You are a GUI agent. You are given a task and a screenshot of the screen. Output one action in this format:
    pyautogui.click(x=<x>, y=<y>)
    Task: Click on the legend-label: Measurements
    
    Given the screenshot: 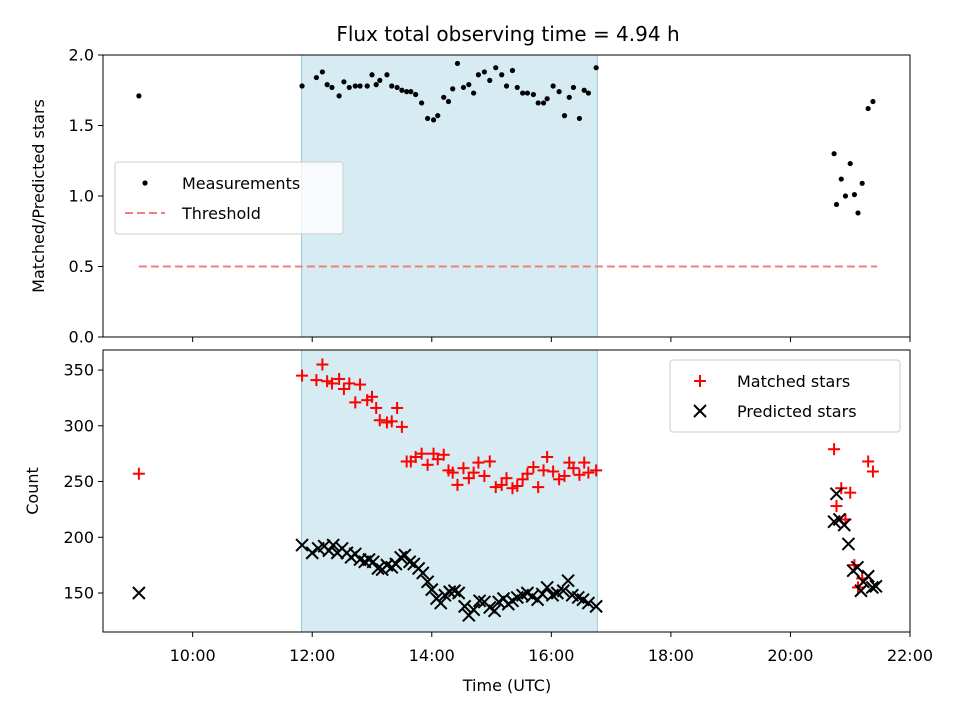 What is the action you would take?
    pyautogui.click(x=241, y=183)
    